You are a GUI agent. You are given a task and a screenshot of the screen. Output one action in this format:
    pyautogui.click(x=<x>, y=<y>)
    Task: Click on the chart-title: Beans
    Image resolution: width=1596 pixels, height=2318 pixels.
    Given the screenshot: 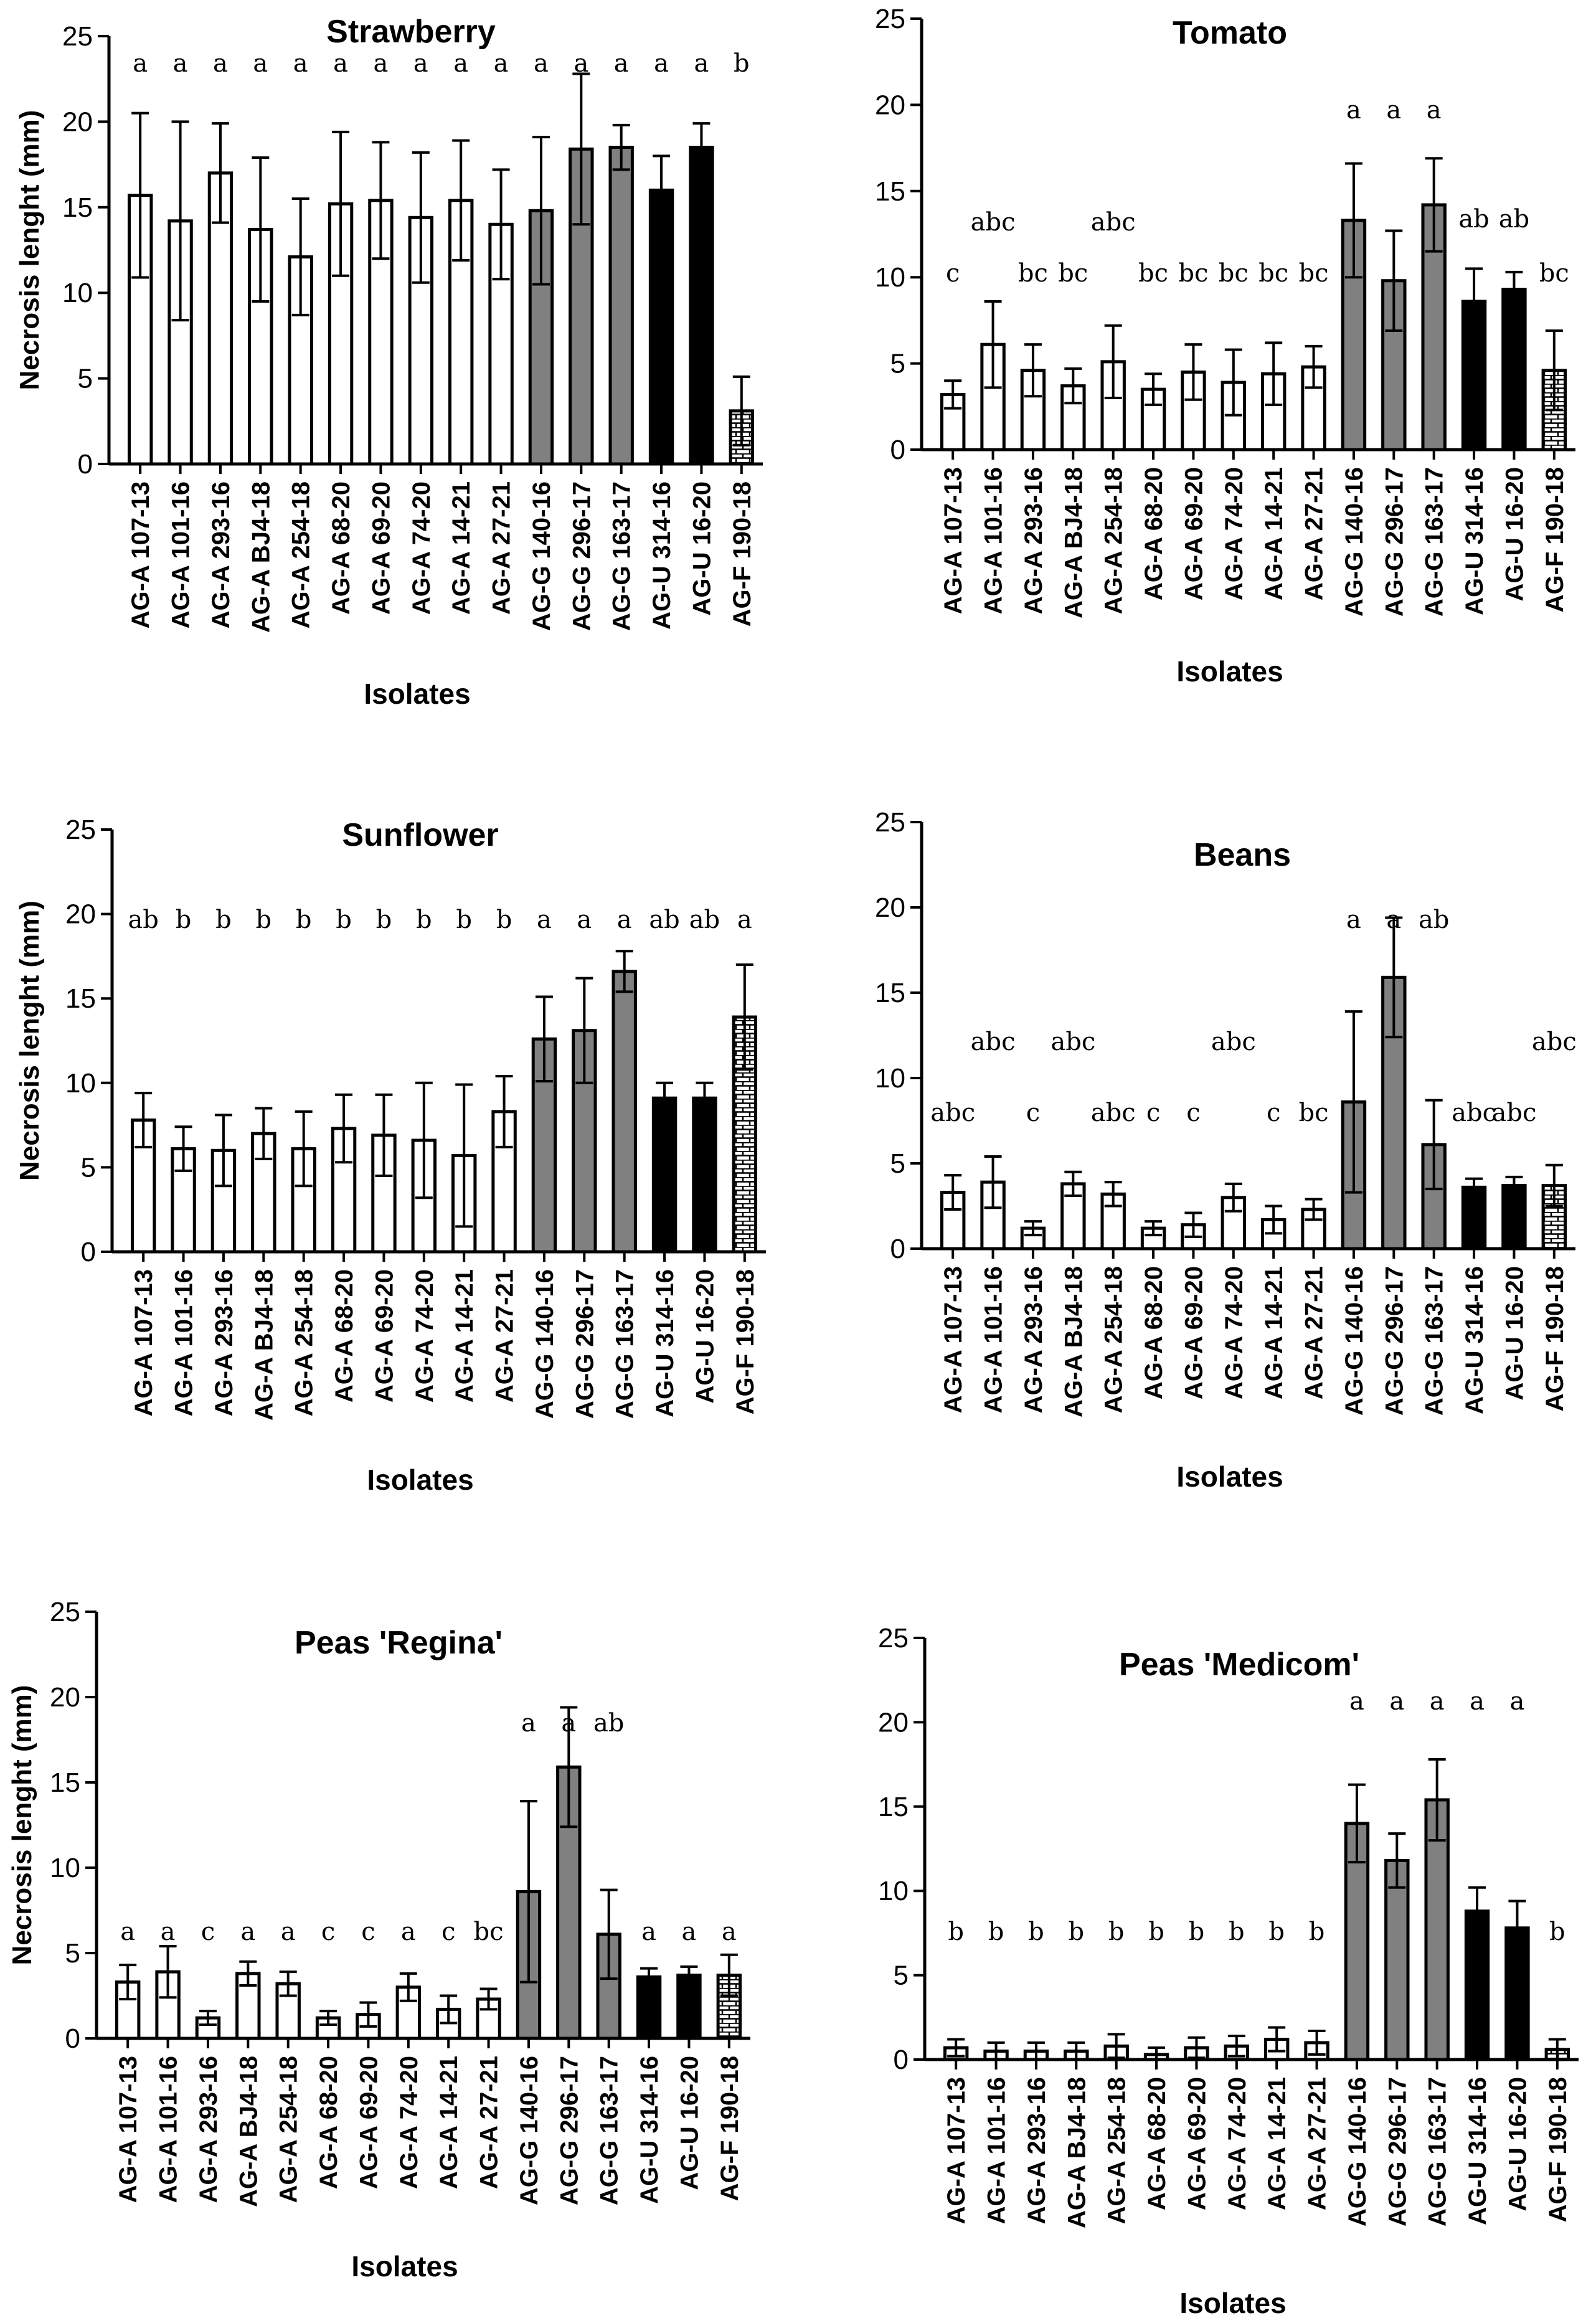 What is the action you would take?
    pyautogui.click(x=1242, y=855)
    